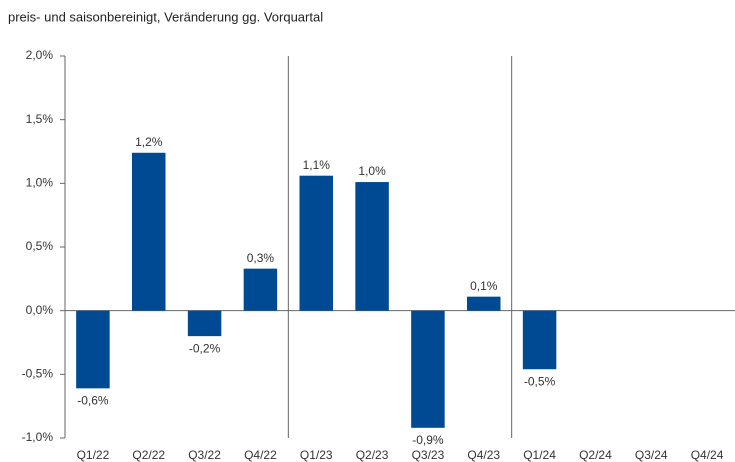 This screenshot has width=735, height=462. What do you see at coordinates (539, 455) in the screenshot?
I see `x-tick-label: Q1/24` at bounding box center [539, 455].